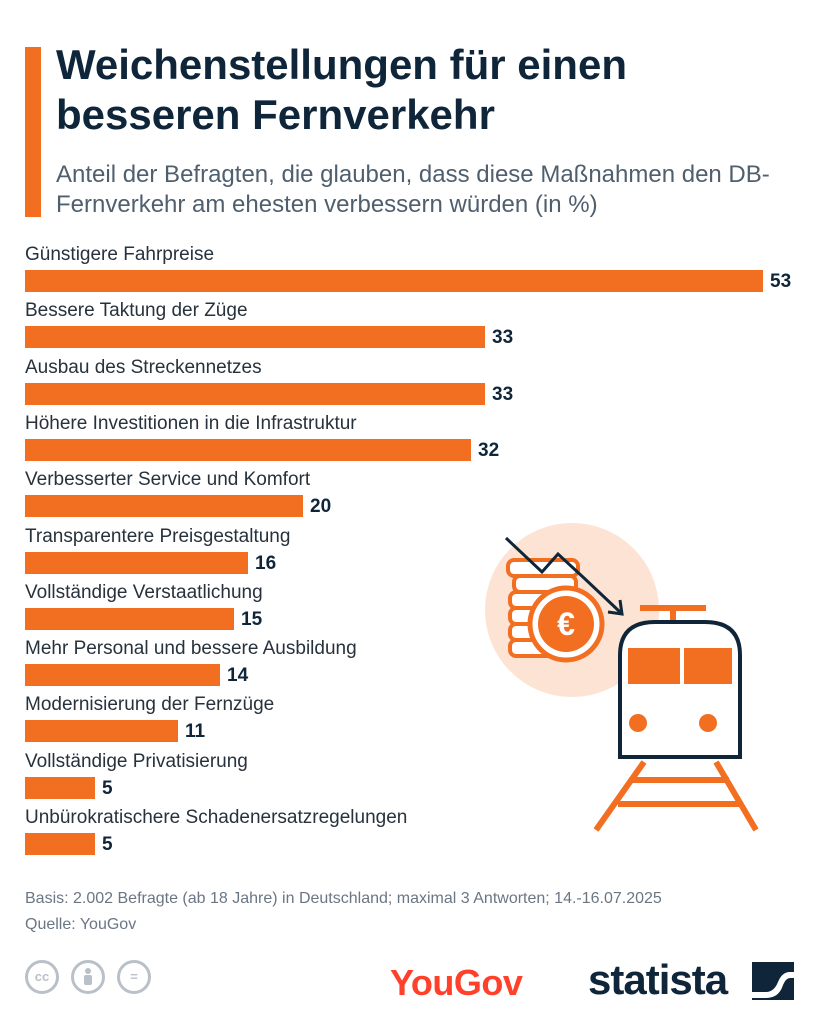 The width and height of the screenshot is (819, 1024). What do you see at coordinates (158, 536) in the screenshot?
I see `bar-category-label: Transparentere Preisgestaltung` at bounding box center [158, 536].